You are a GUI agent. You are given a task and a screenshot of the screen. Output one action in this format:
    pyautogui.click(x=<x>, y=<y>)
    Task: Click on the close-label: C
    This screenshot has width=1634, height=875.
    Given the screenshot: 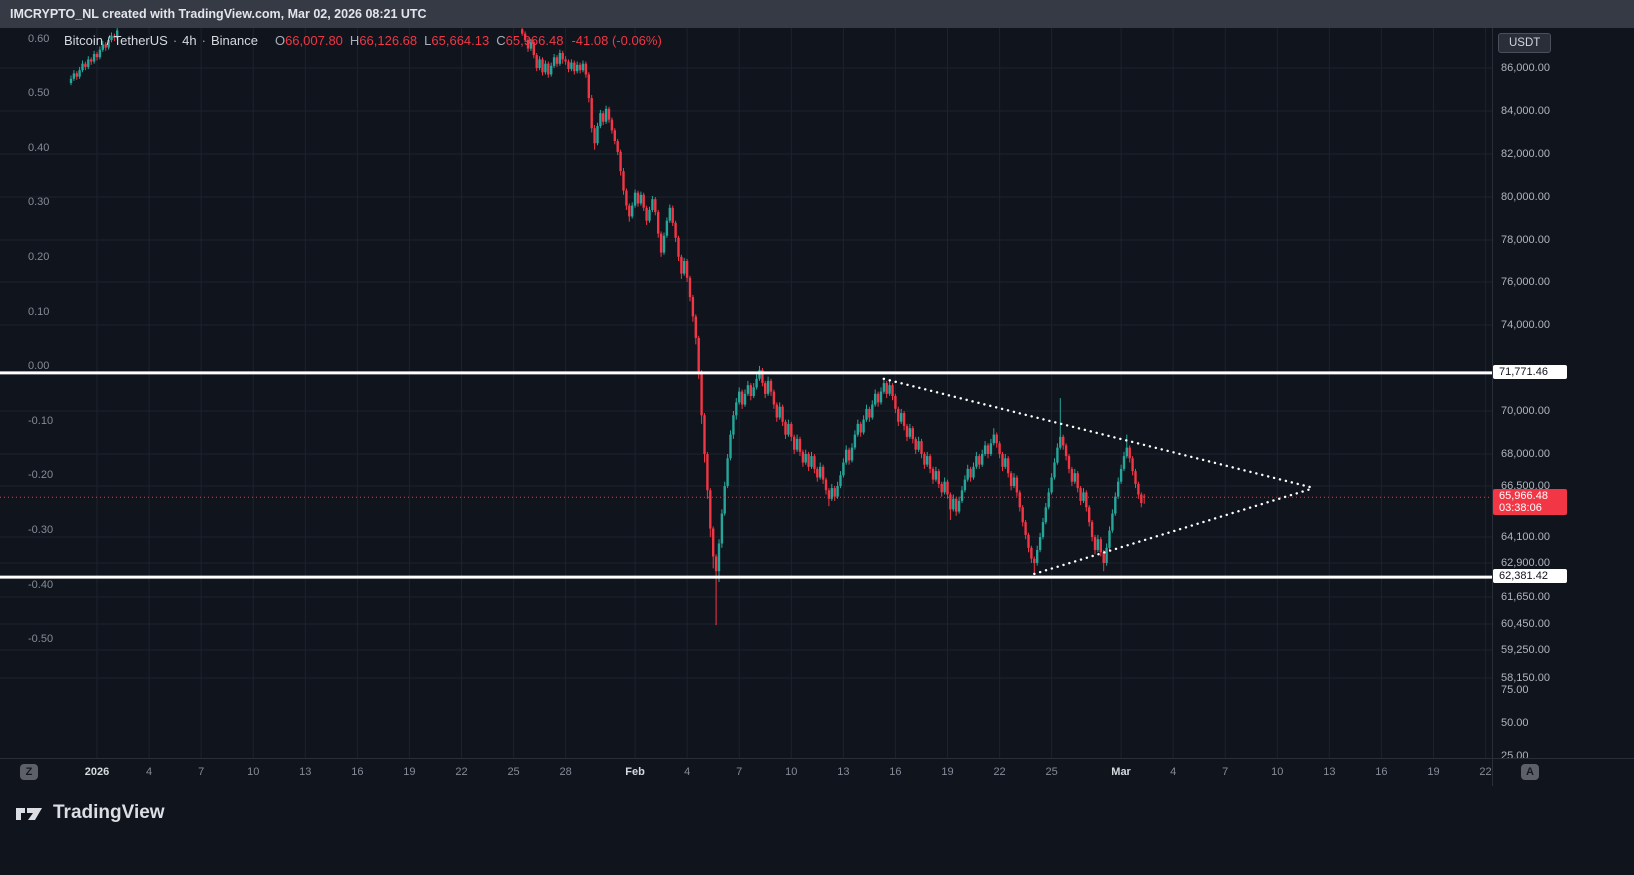 What is the action you would take?
    pyautogui.click(x=501, y=40)
    